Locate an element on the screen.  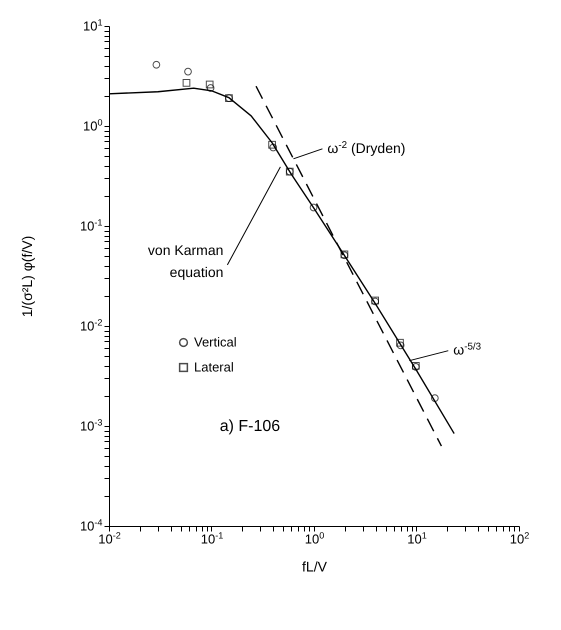
x-tick-label: 10$^{2}$ is located at coordinates (520, 538).